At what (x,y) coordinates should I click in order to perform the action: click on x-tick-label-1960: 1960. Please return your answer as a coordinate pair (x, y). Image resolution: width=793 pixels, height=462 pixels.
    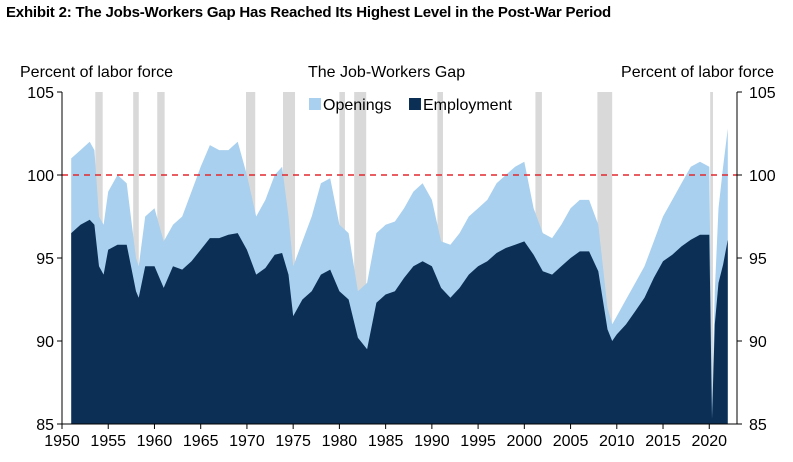
    Looking at the image, I should click on (155, 441).